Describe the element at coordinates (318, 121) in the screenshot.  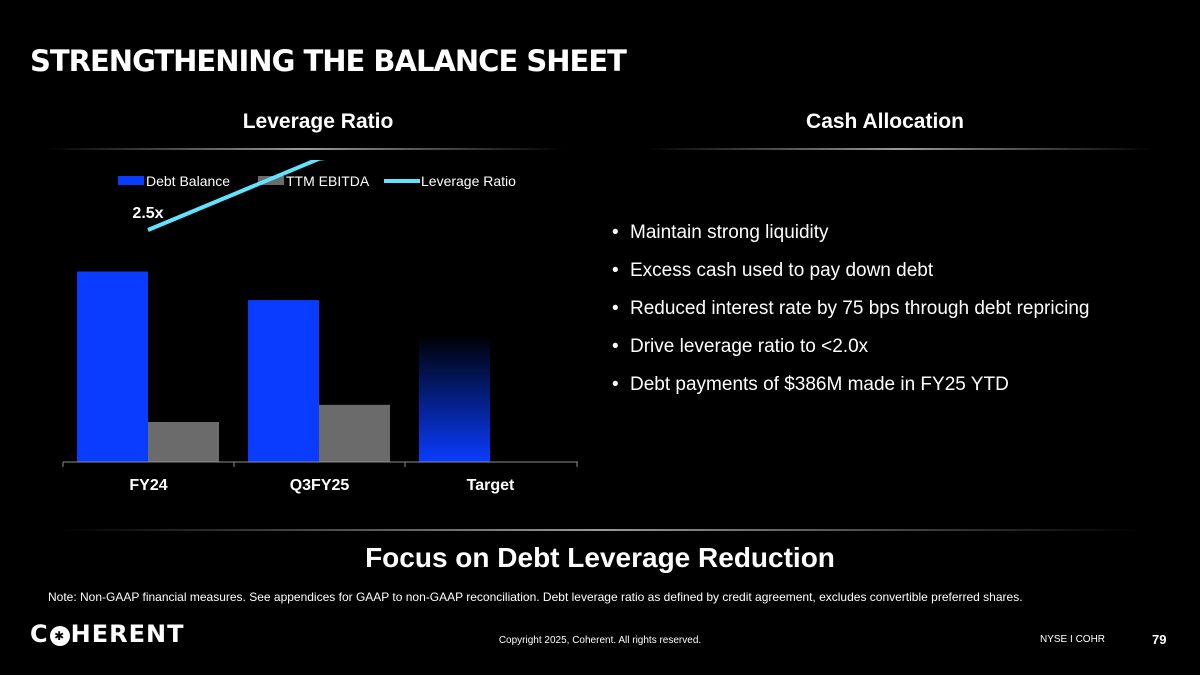
I see `leverage-ratio-heading: Leverage Ratio` at that location.